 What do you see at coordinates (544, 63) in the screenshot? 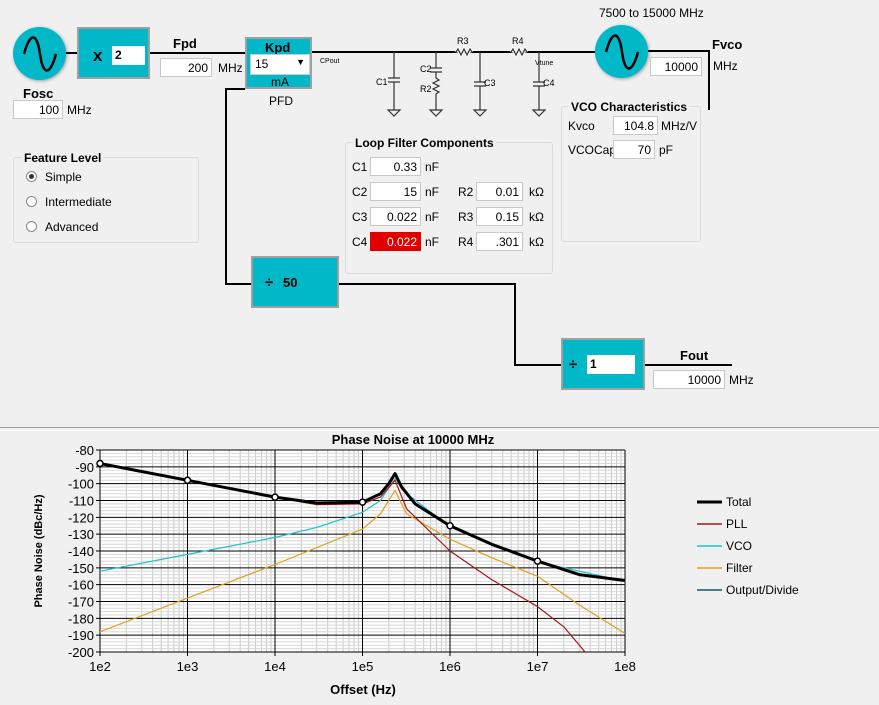
I see `vtune-label: Vtune` at bounding box center [544, 63].